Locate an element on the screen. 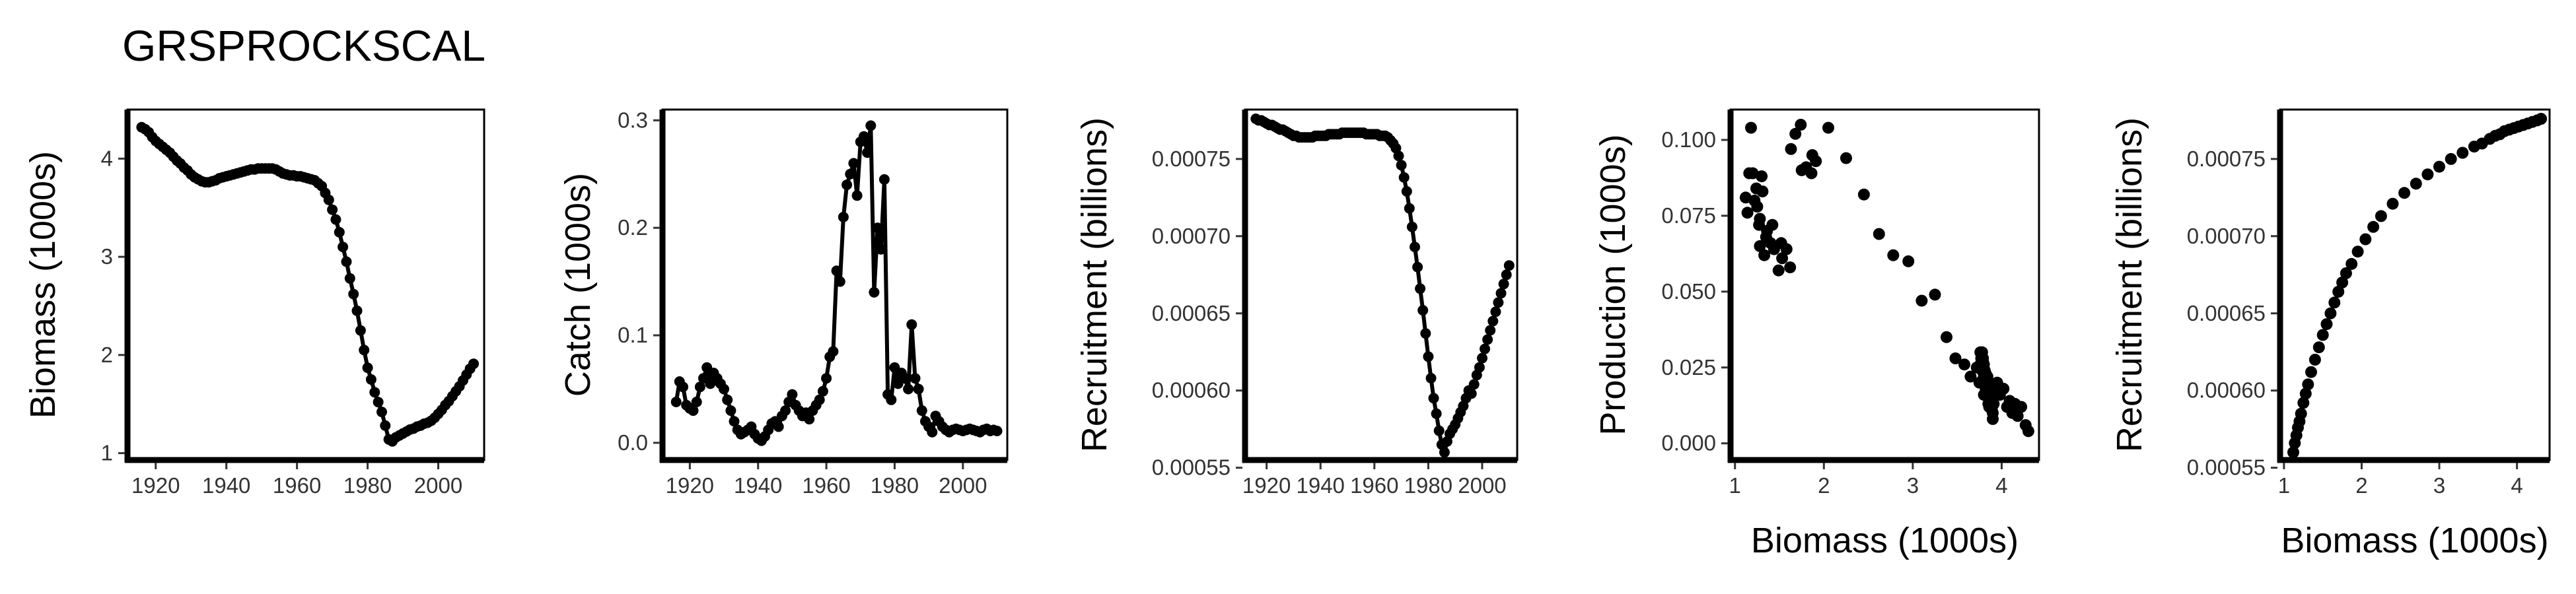 Image resolution: width=2576 pixels, height=594 pixels. y-tick-label: 0.050 is located at coordinates (1689, 291).